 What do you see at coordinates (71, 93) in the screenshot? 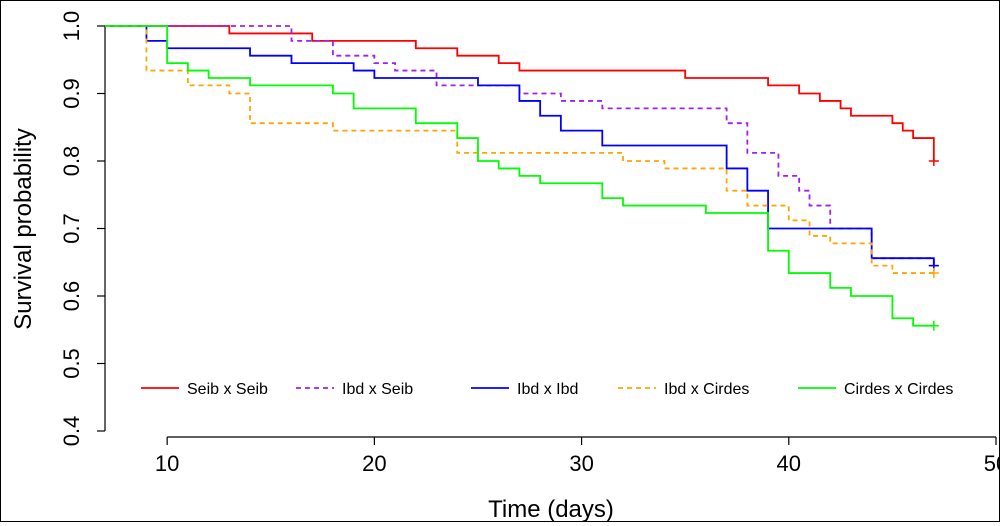
I see `y-tick-label: 0.9` at bounding box center [71, 93].